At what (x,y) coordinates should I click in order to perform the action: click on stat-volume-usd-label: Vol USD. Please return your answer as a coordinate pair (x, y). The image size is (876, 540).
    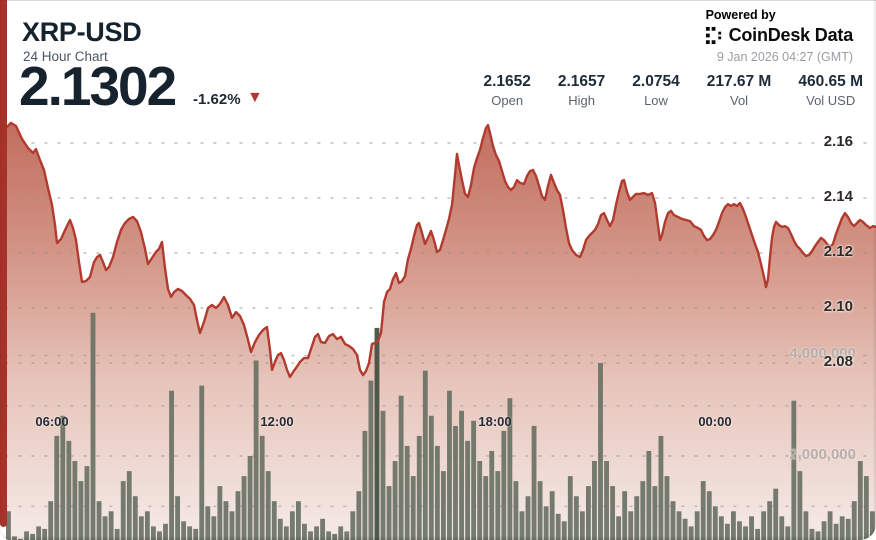
    Looking at the image, I should click on (831, 100).